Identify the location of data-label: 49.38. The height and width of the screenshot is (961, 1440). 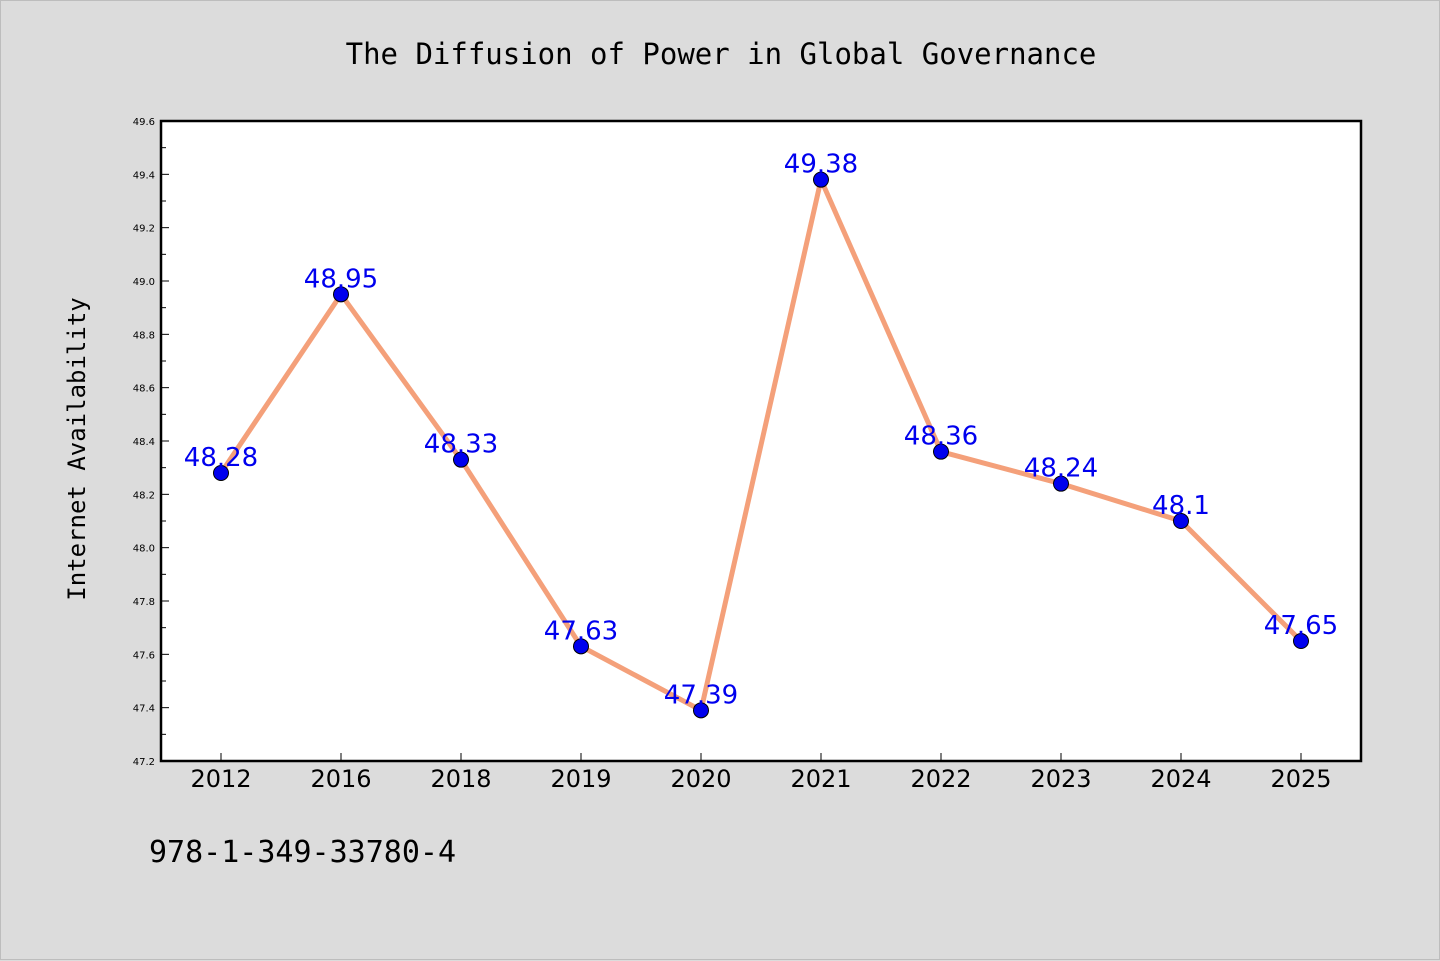
(821, 165).